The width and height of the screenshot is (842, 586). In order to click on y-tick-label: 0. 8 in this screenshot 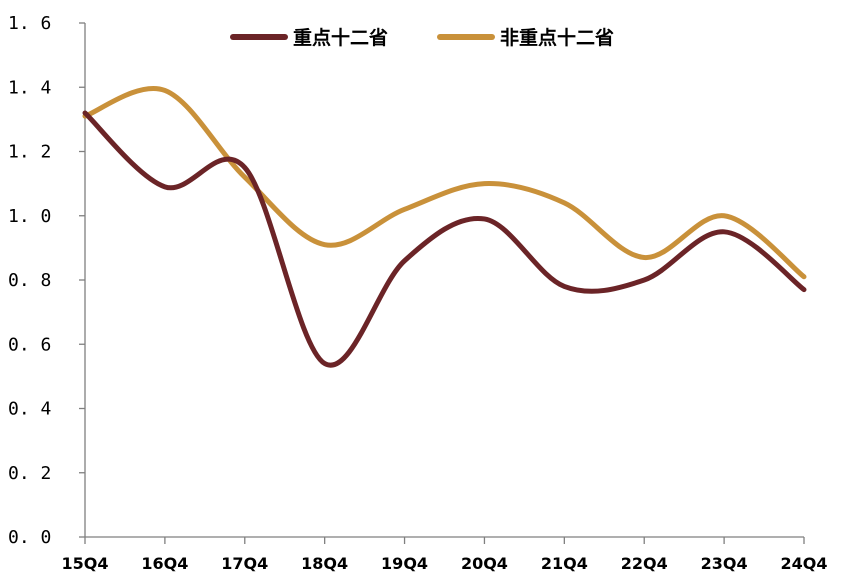, I will do `click(29, 280)`.